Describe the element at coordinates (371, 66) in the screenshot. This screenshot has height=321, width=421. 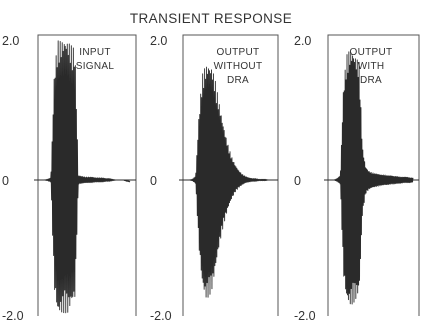
I see `panel-label: WITH` at that location.